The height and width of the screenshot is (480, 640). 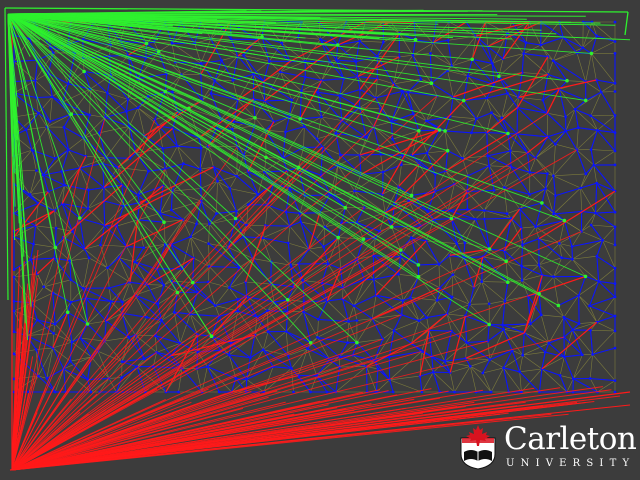 What do you see at coordinates (311, 19) in the screenshot?
I see `green-fan-edge` at bounding box center [311, 19].